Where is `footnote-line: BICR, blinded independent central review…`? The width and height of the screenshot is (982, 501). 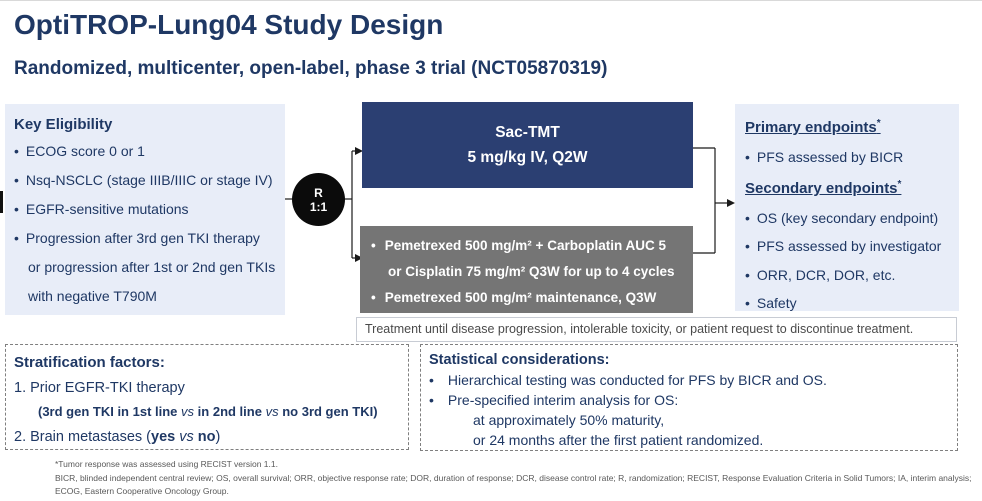 footnote-line: BICR, blinded independent central review… is located at coordinates (513, 477).